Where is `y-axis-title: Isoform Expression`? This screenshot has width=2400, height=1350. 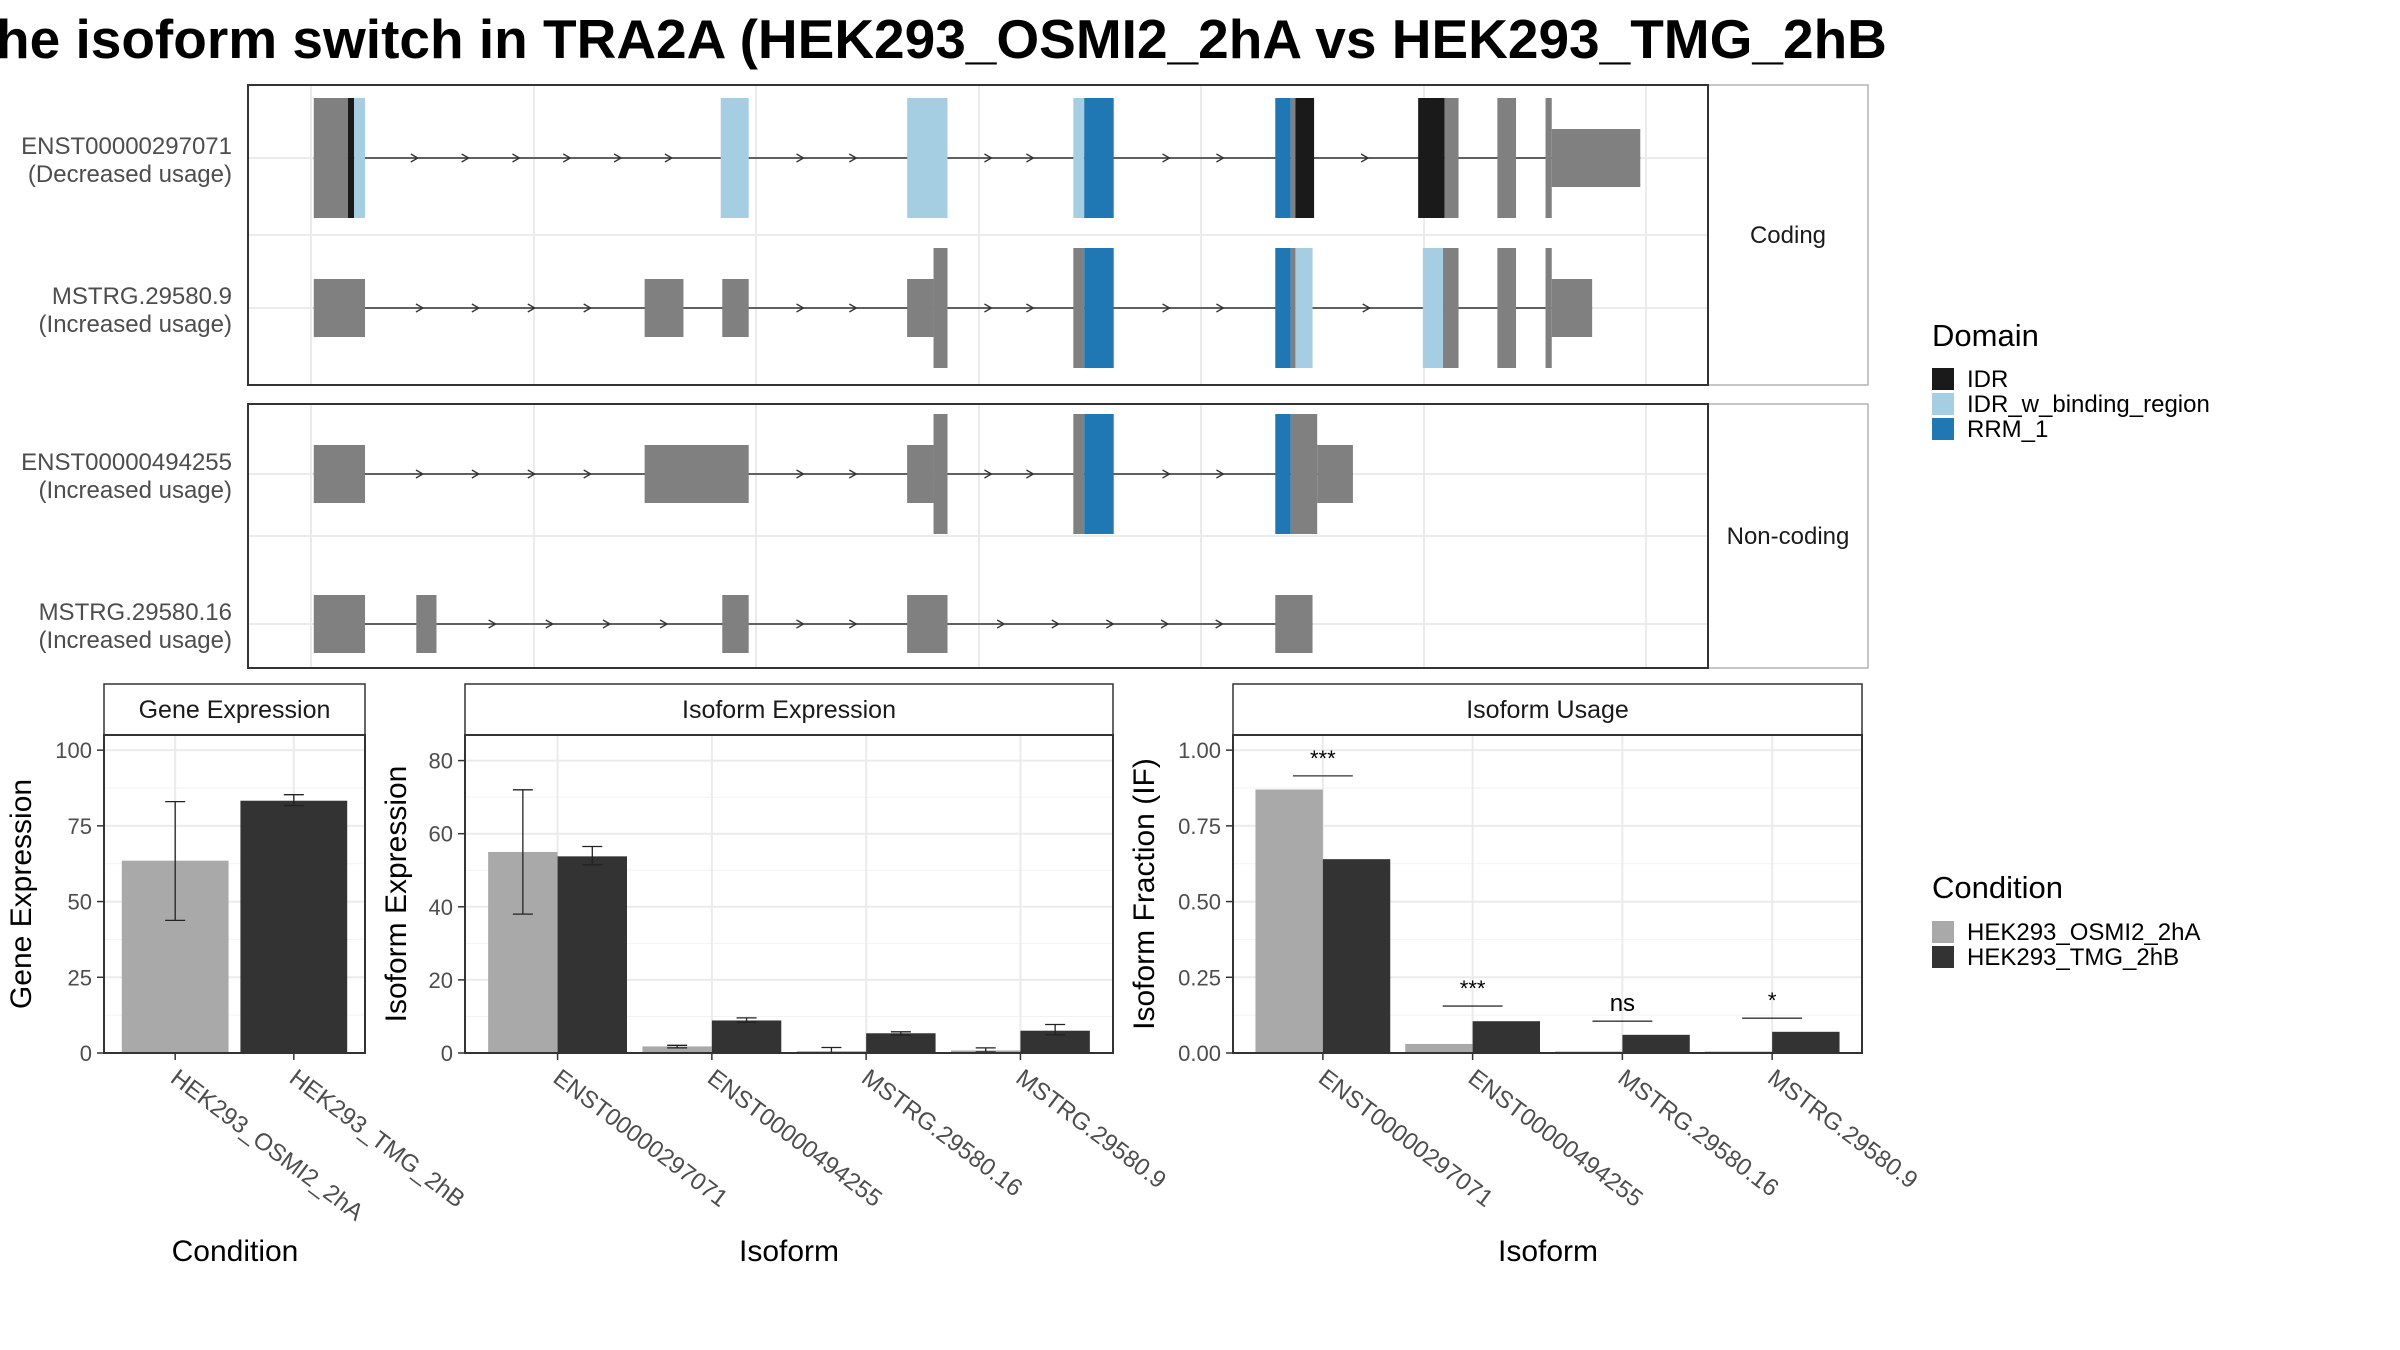 y-axis-title: Isoform Expression is located at coordinates (396, 894).